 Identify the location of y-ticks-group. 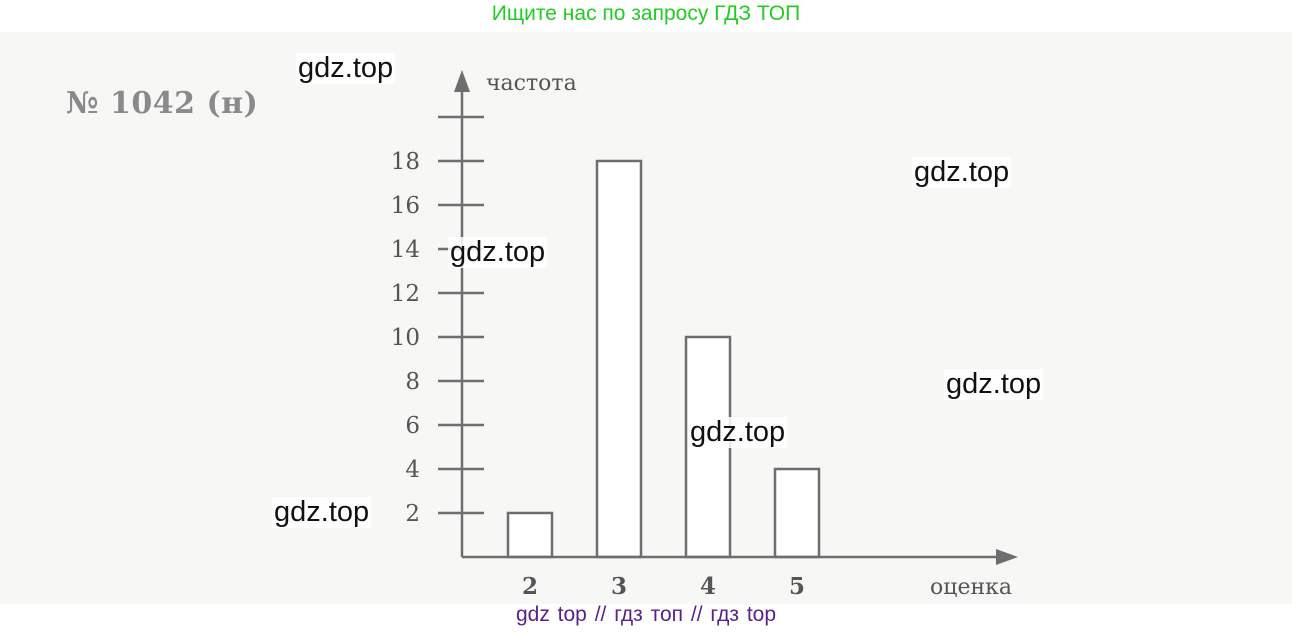
(461, 315).